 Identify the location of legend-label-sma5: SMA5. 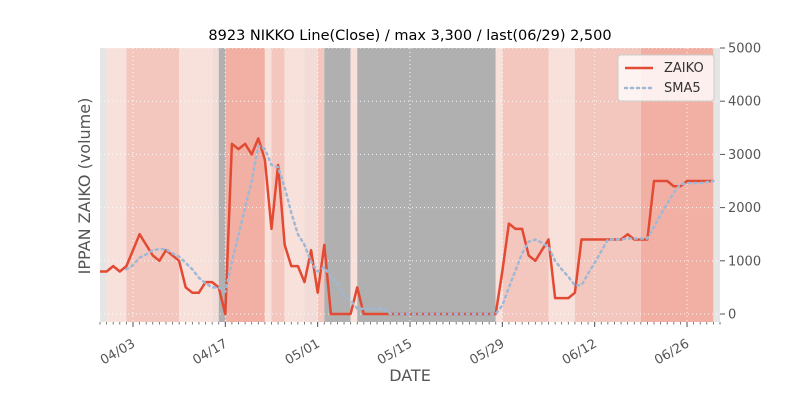
(682, 88).